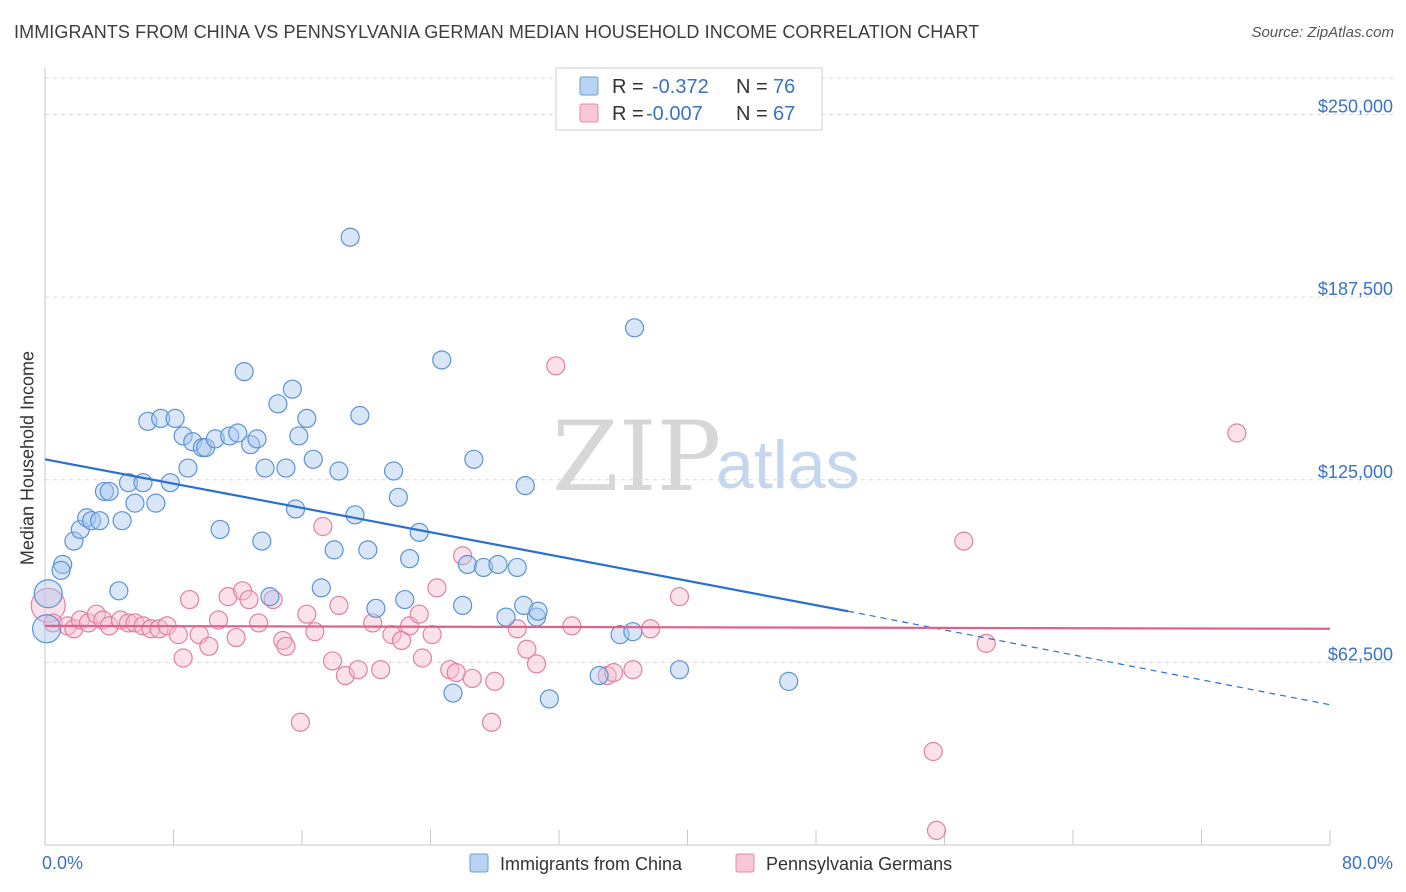 The width and height of the screenshot is (1406, 892). I want to click on legend-swatch-pg, so click(589, 113).